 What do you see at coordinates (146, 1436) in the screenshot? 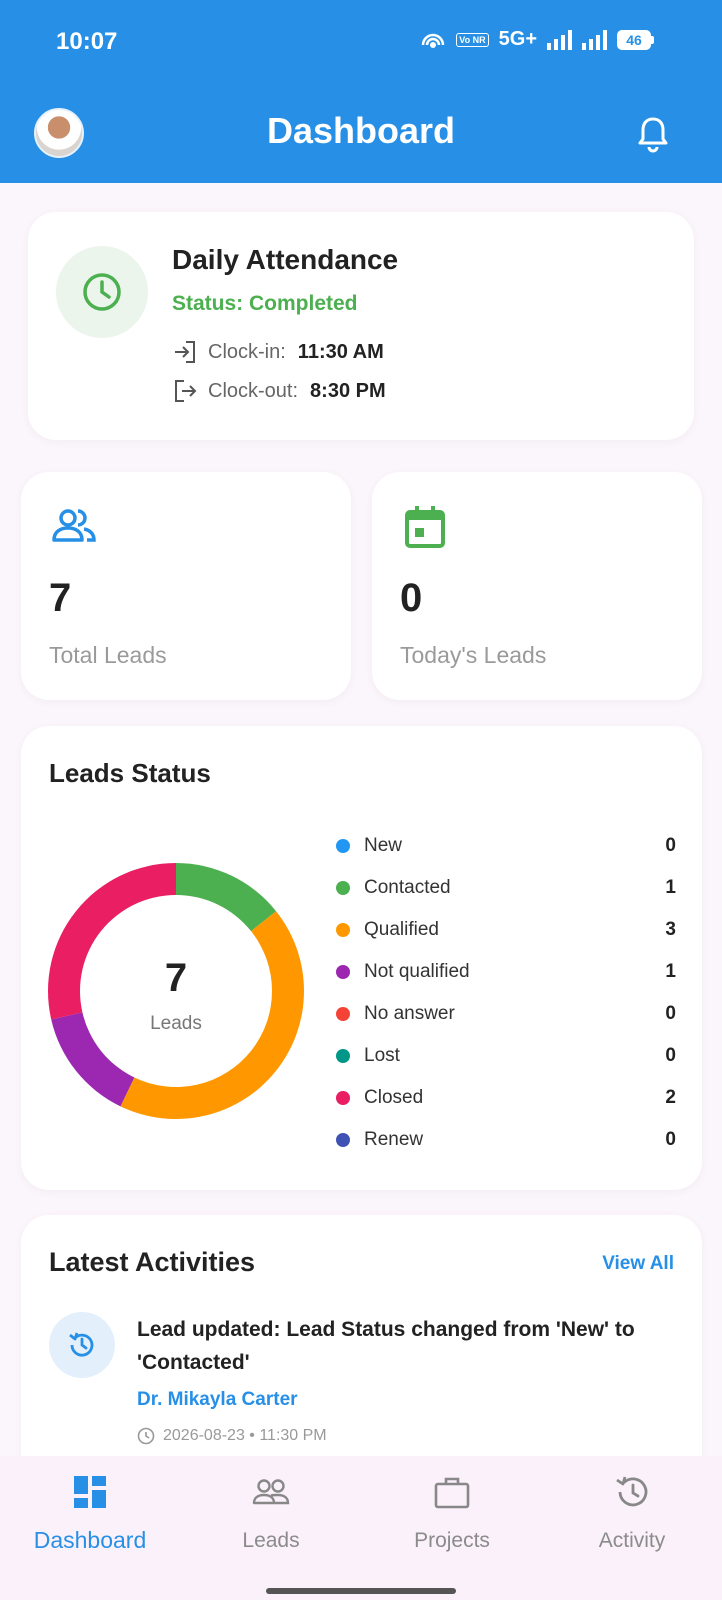
I see `time-icon` at bounding box center [146, 1436].